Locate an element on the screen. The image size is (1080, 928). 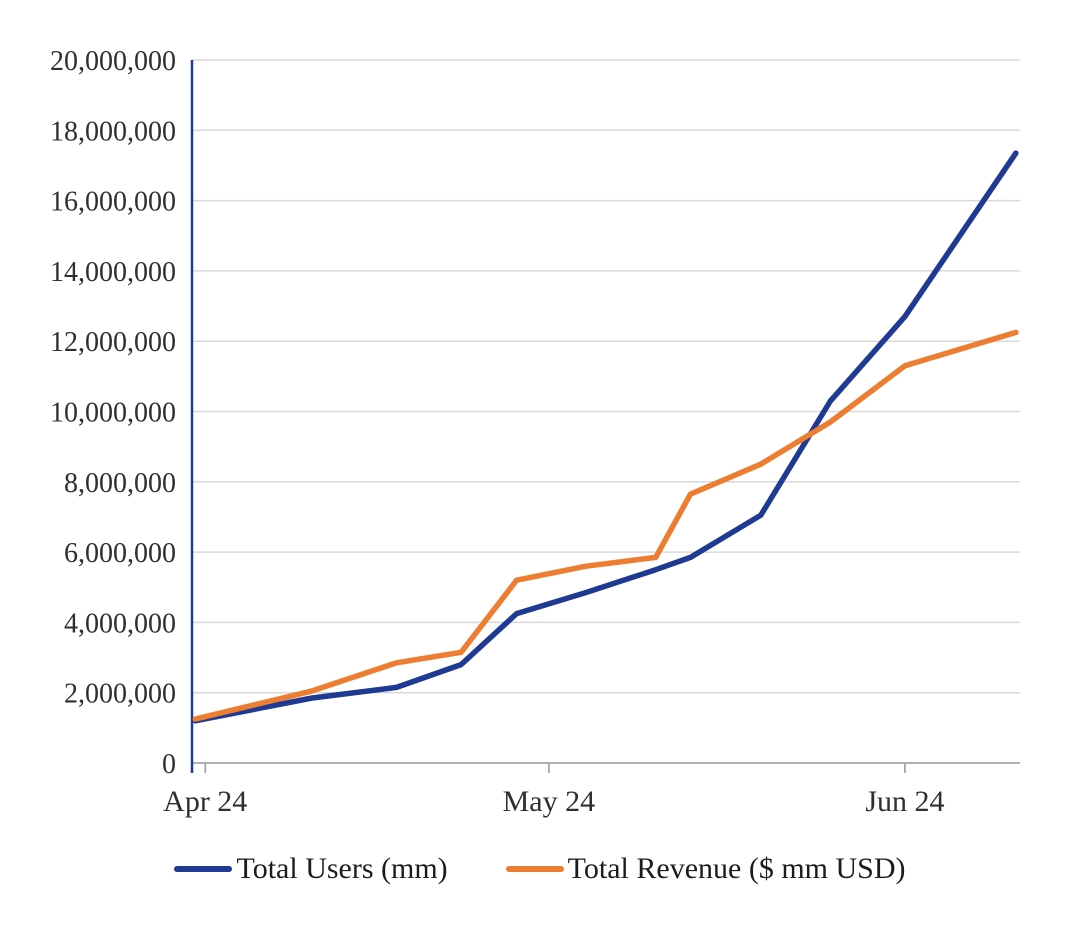
legend-item-total-revenue: Total Revenue ($ mm USD) is located at coordinates (705, 869).